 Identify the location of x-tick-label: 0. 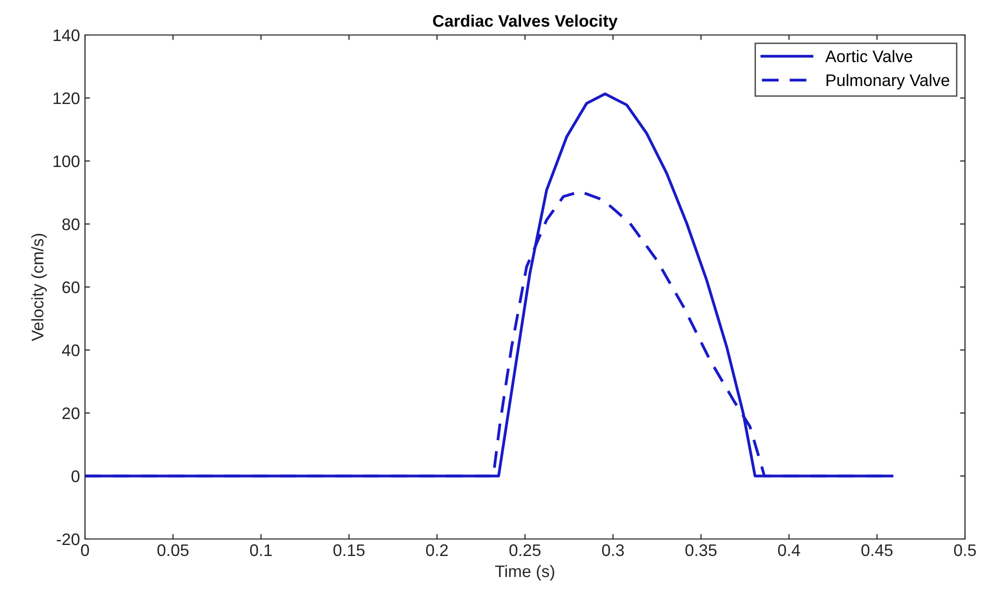
(85, 550).